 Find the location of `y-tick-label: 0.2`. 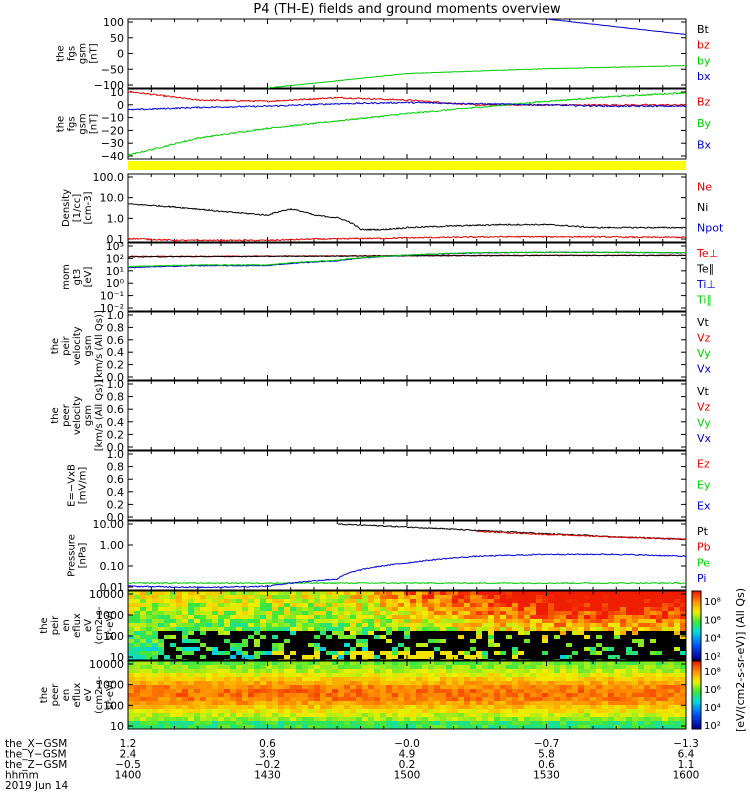

y-tick-label: 0.2 is located at coordinates (116, 434).